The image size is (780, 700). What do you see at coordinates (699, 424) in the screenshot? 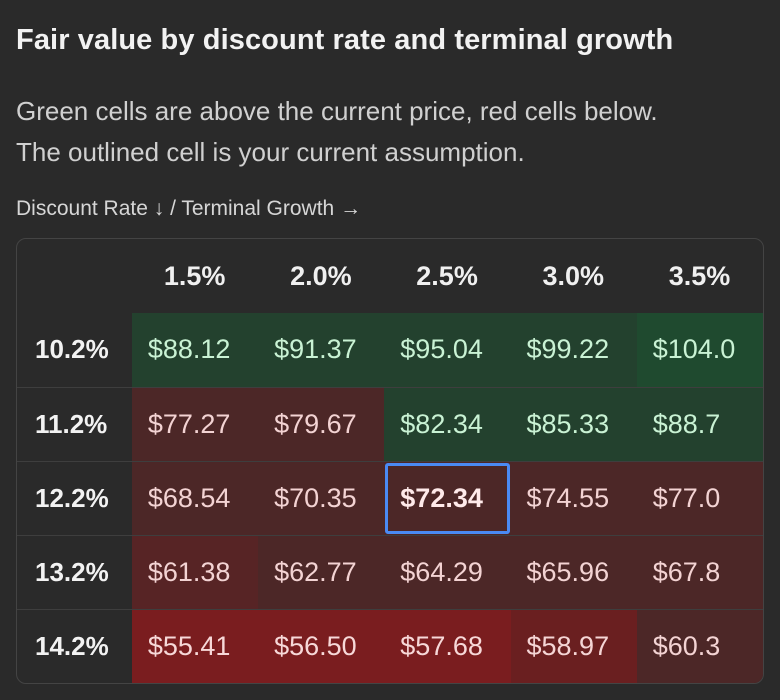
I see `fair-value-cell: $88.7` at bounding box center [699, 424].